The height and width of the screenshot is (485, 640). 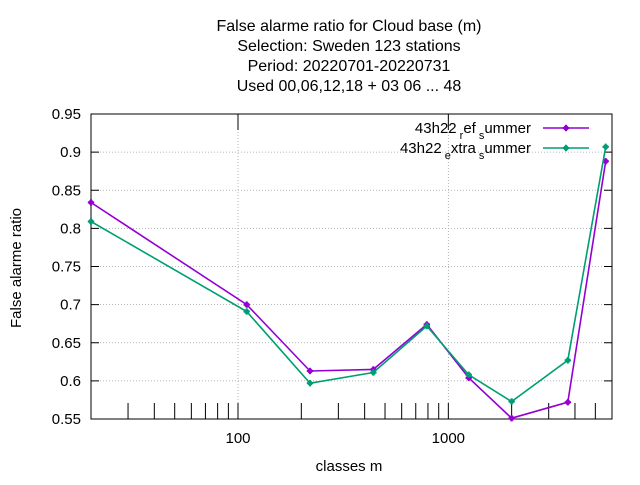 What do you see at coordinates (66, 343) in the screenshot?
I see `y-tick-label: 0.65` at bounding box center [66, 343].